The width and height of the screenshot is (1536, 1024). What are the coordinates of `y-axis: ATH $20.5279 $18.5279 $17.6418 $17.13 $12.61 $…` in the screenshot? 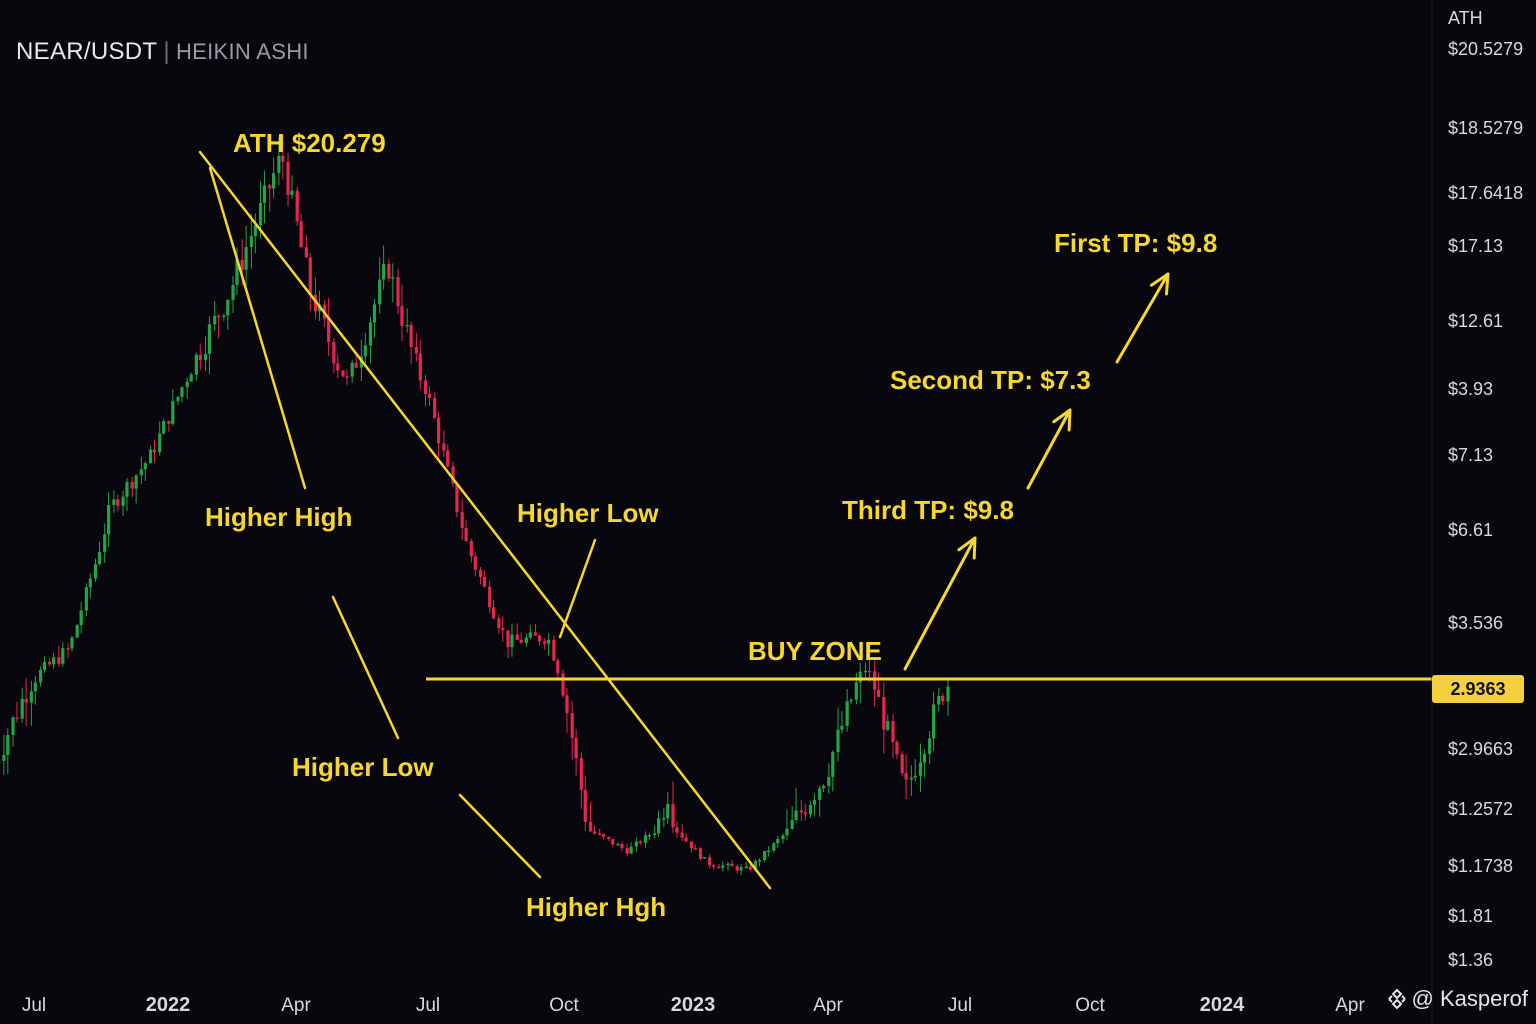 It's located at (1477, 512).